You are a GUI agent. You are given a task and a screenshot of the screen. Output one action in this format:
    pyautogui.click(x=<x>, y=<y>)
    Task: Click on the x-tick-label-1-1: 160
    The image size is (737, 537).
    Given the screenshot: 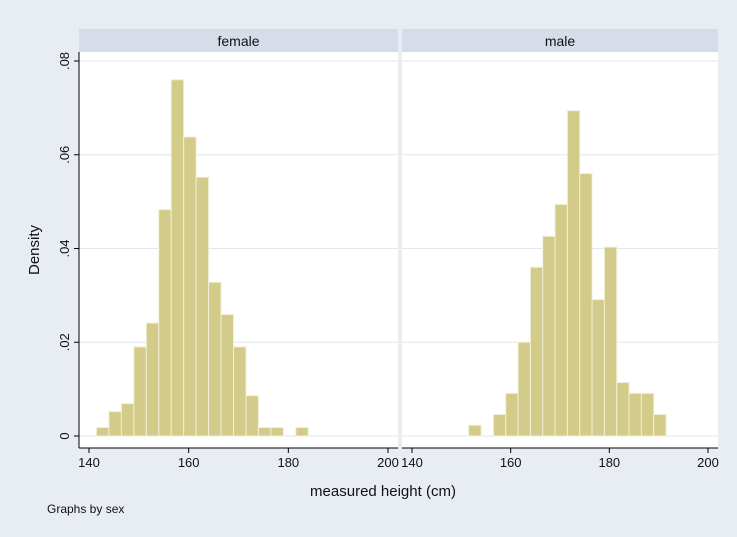 What is the action you would take?
    pyautogui.click(x=511, y=462)
    